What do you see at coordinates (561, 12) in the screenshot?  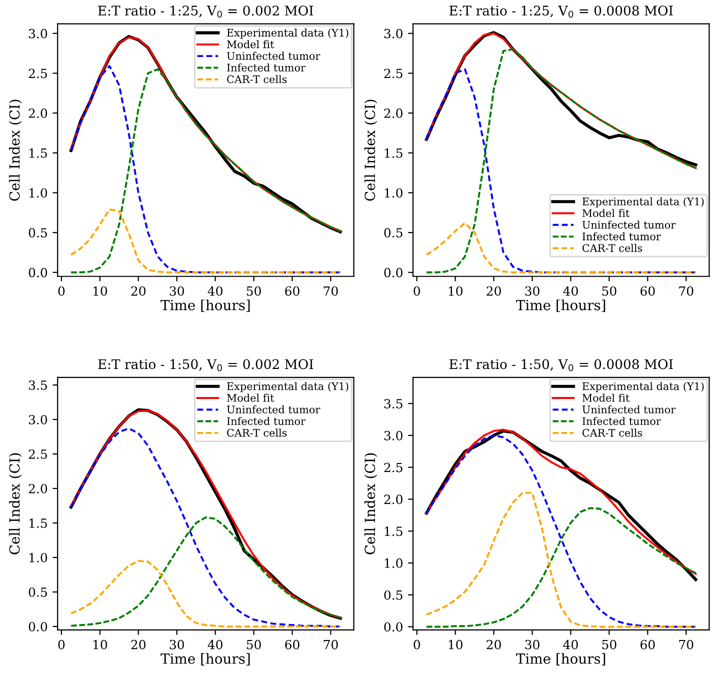 I see `chart-title: E:T ratio - 1:25, V$_{0}$ = 0.0008 MOI` at bounding box center [561, 12].